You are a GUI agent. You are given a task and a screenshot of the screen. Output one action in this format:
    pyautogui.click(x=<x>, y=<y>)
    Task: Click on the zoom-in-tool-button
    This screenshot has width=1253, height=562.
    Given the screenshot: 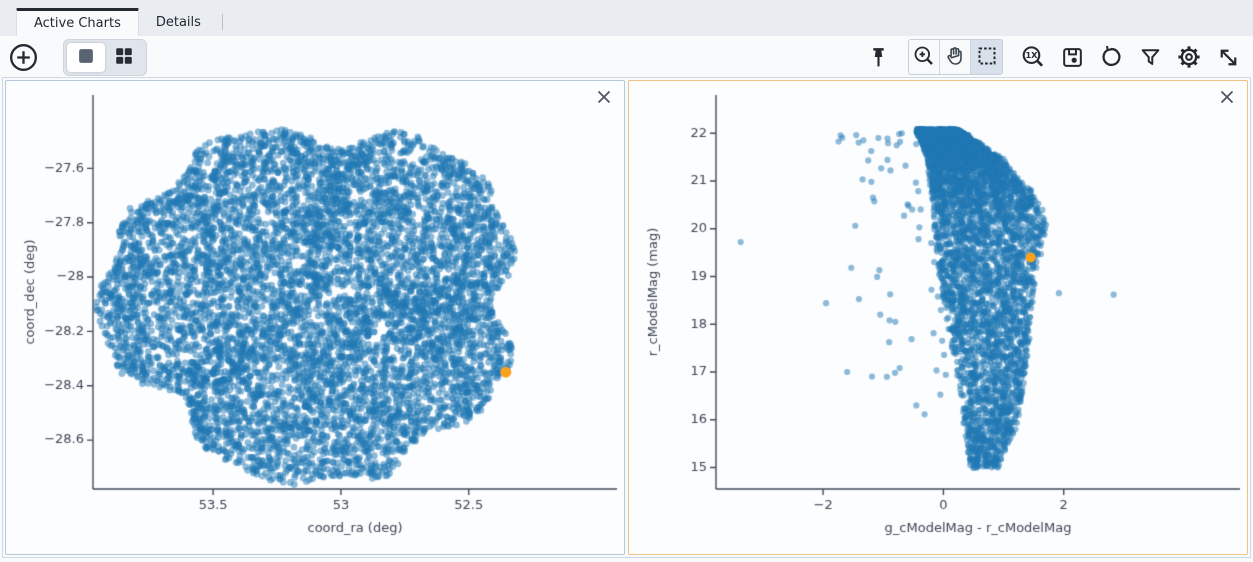 What is the action you would take?
    pyautogui.click(x=924, y=57)
    